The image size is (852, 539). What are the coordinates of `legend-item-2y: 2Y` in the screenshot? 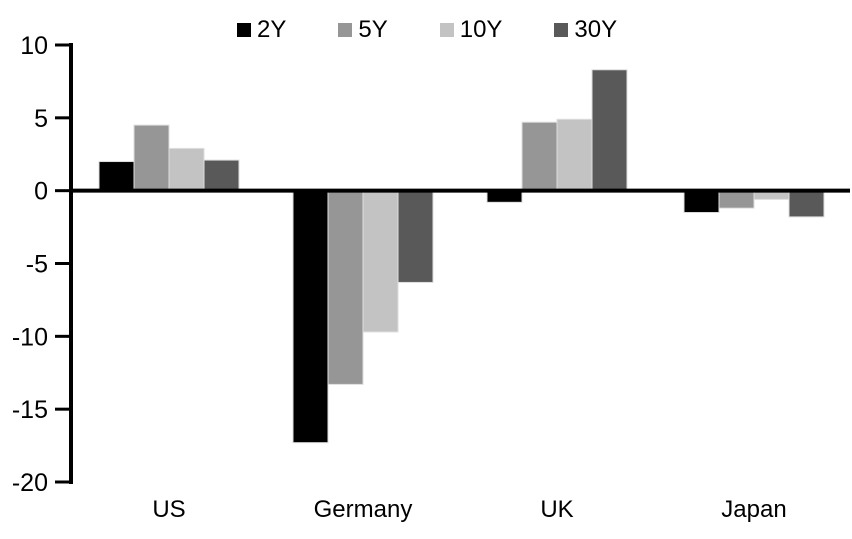 It's located at (261, 30).